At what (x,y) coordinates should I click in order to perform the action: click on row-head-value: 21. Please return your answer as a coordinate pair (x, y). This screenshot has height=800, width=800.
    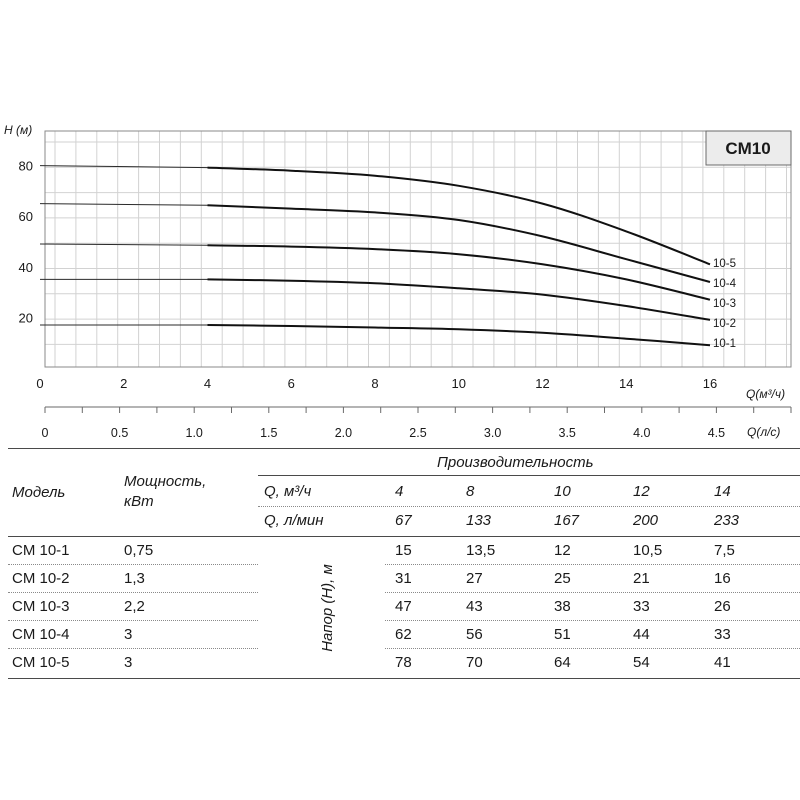
    Looking at the image, I should click on (641, 578).